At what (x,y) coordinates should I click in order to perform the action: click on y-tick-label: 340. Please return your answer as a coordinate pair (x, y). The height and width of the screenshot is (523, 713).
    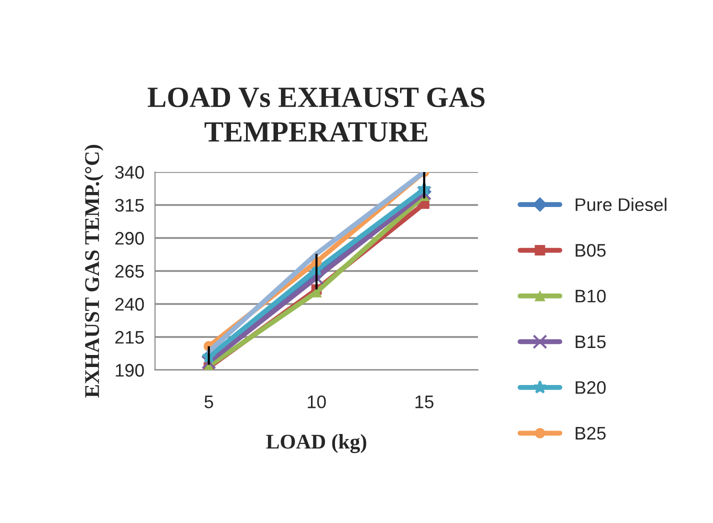
    Looking at the image, I should click on (129, 172).